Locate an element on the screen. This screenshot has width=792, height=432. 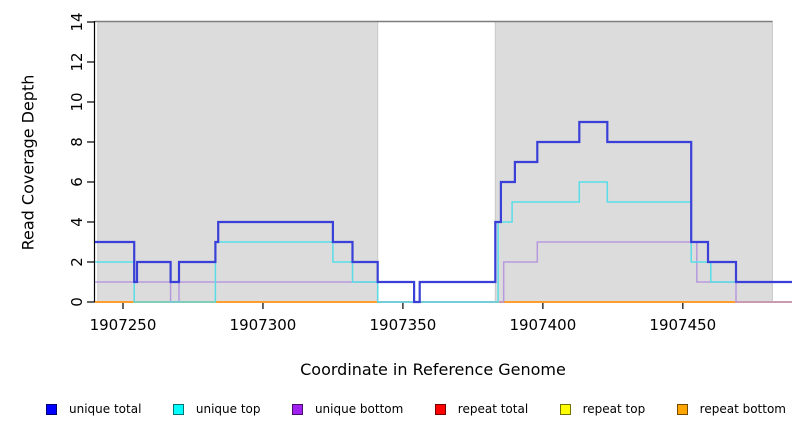
legend-item-unique-total: unique total is located at coordinates (93, 409).